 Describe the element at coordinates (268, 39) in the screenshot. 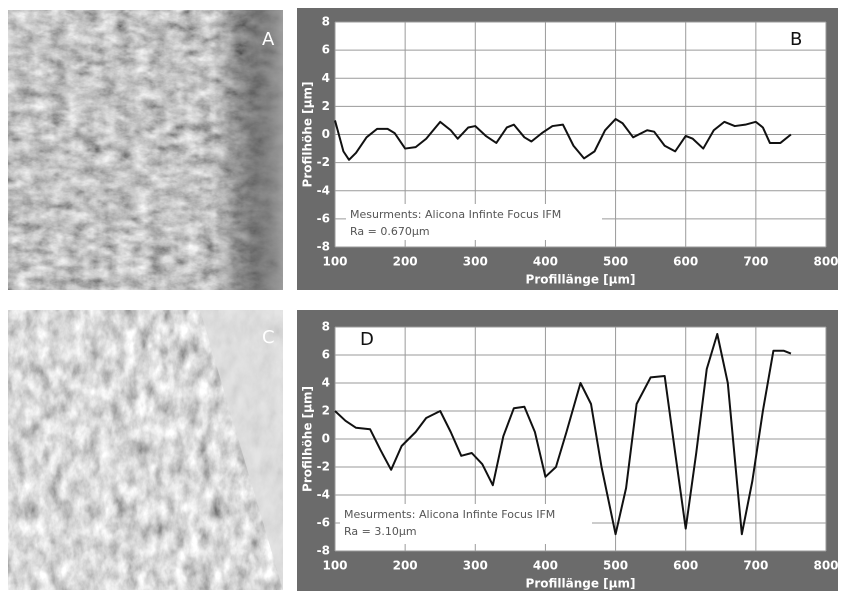

I see `image-label: A` at that location.